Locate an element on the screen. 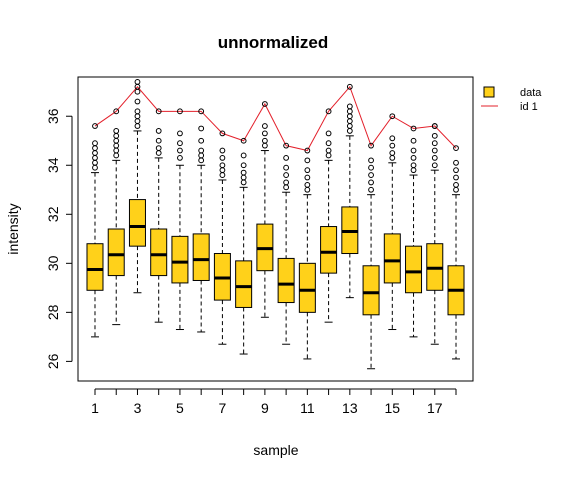  y-tick-label: 32 is located at coordinates (53, 214).